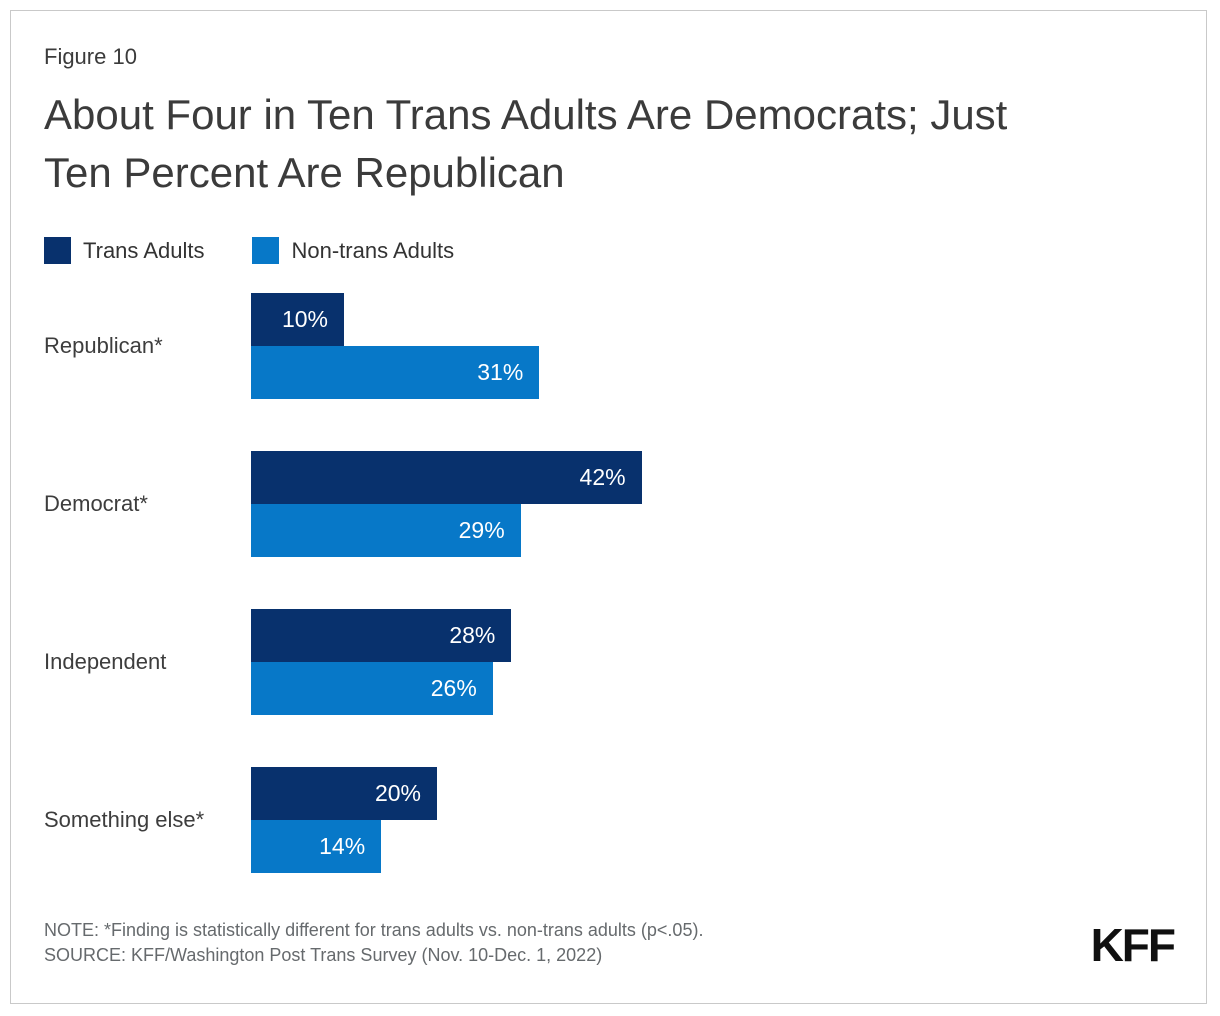  Describe the element at coordinates (625, 250) in the screenshot. I see `legend: Trans Adults Non-trans Adults` at that location.